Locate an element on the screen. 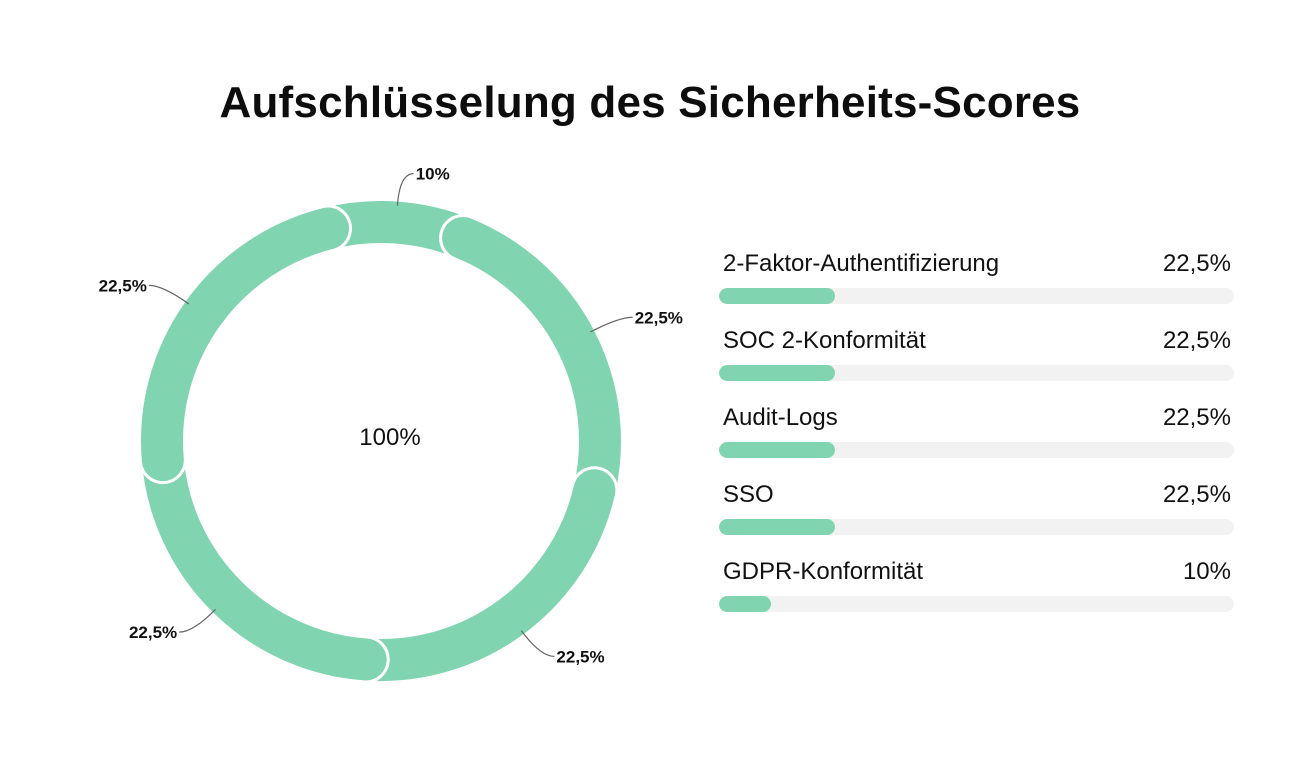 Image resolution: width=1300 pixels, height=767 pixels. slice-label-3: 22,5% is located at coordinates (153, 632).